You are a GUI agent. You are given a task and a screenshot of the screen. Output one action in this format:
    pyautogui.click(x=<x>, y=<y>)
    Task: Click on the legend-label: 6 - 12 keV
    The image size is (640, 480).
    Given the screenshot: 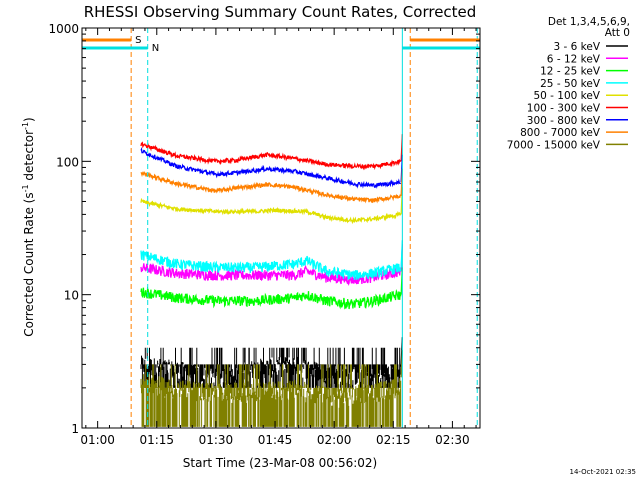 What is the action you would take?
    pyautogui.click(x=574, y=59)
    